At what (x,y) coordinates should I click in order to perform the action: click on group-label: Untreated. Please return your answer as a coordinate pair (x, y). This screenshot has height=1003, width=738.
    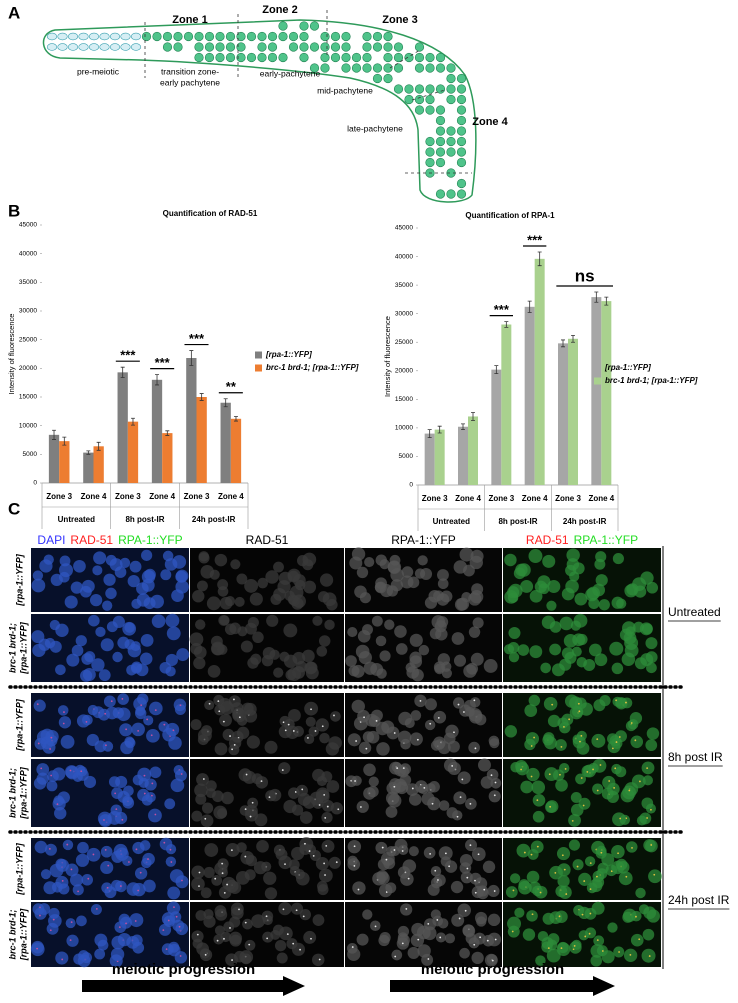
    Looking at the image, I should click on (451, 521).